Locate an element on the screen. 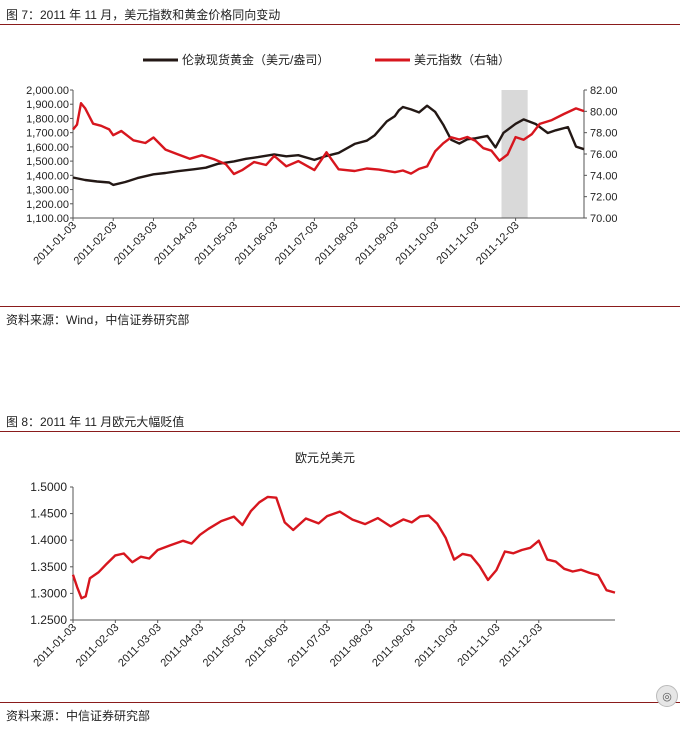 Image resolution: width=696 pixels, height=729 pixels. fig7-left-tick-label: 1,600.00 is located at coordinates (47, 148).